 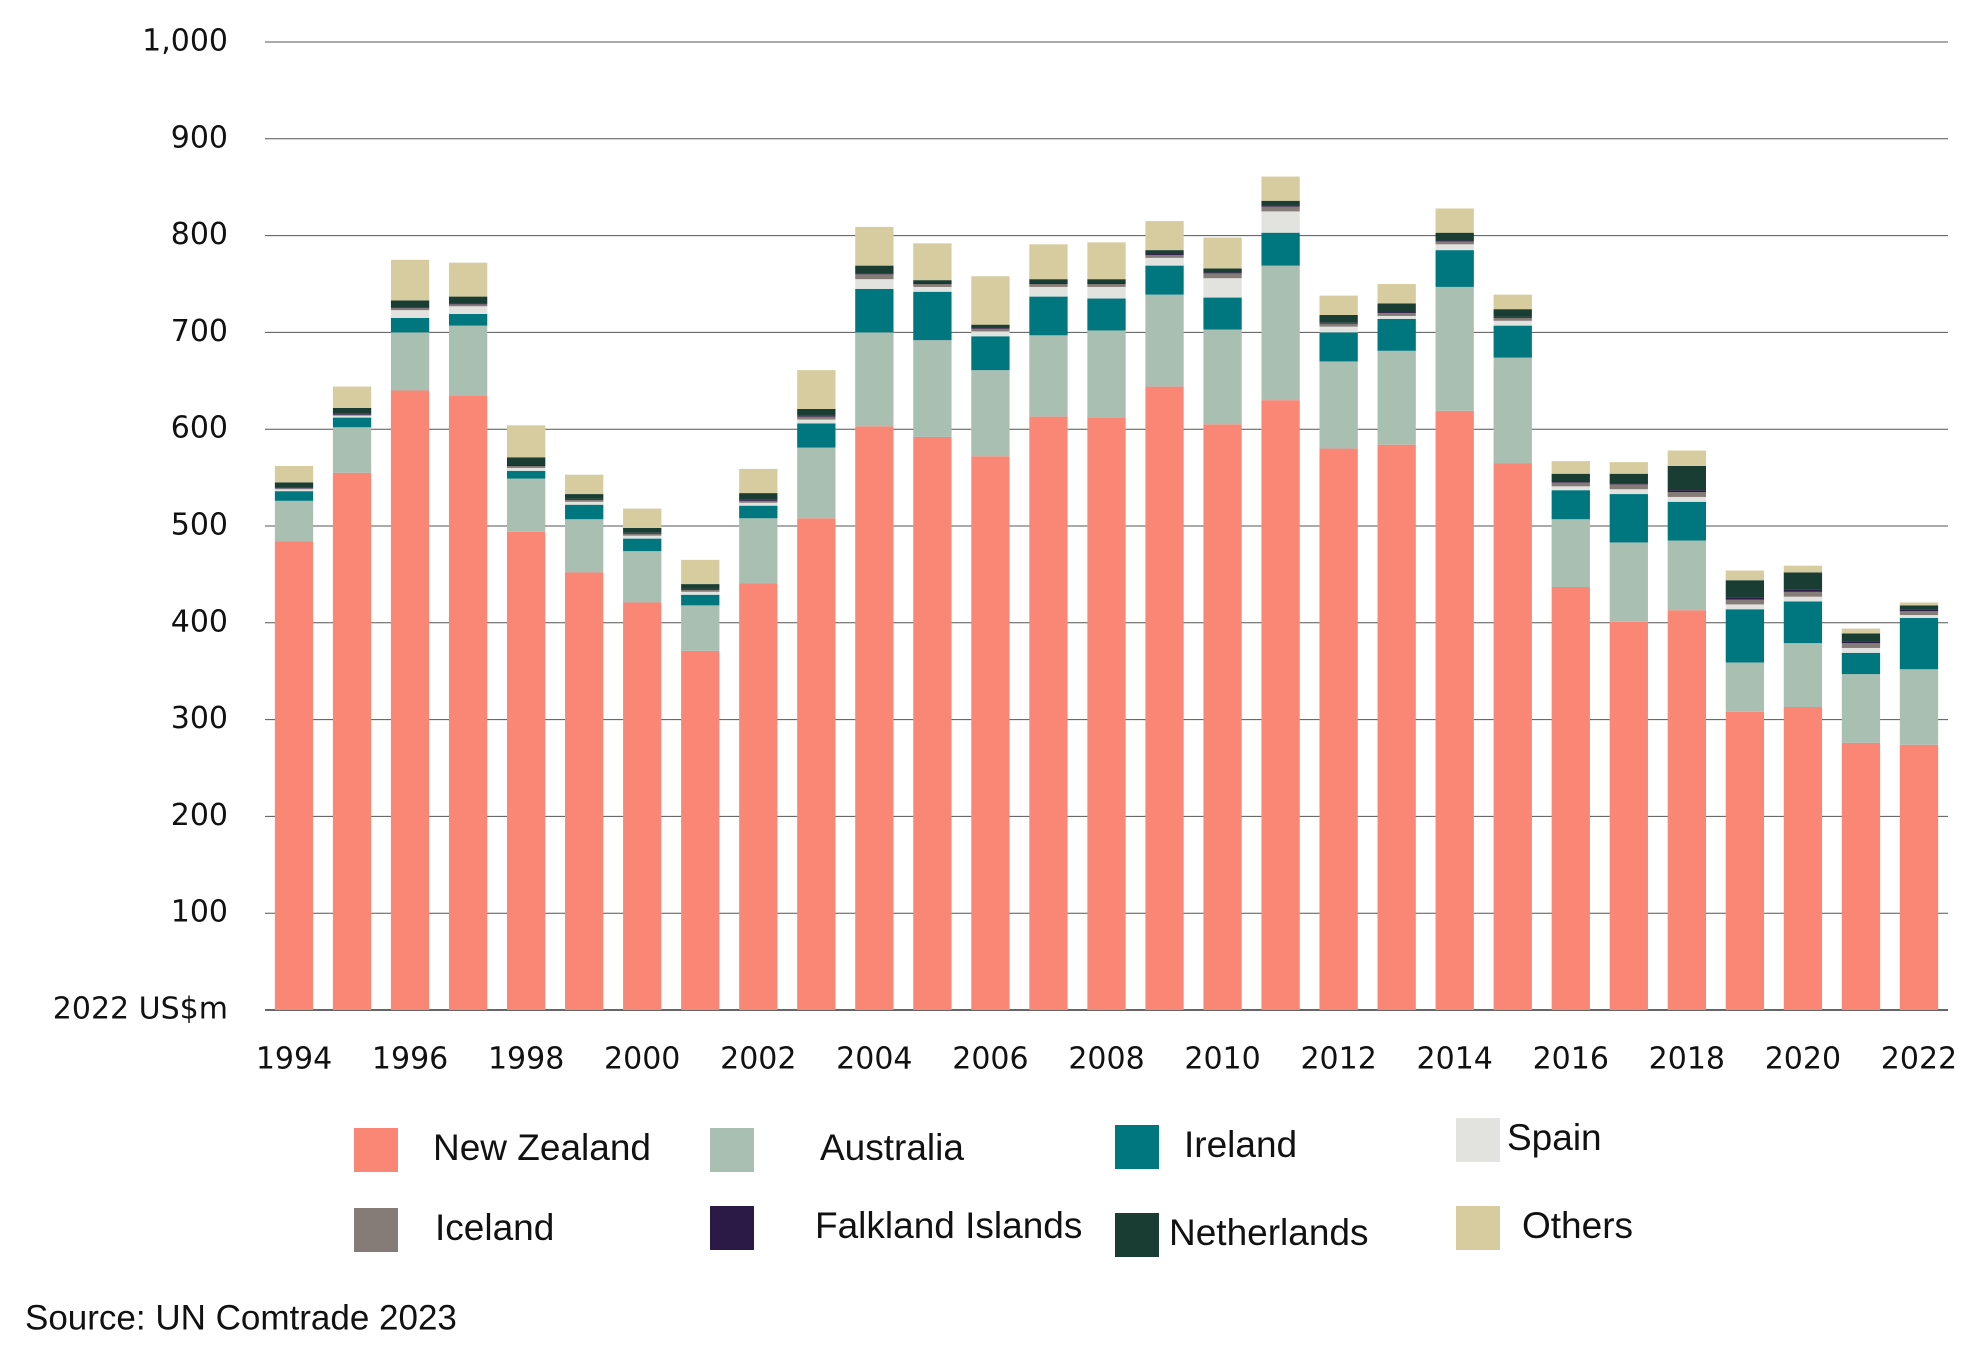 I want to click on x-tick-label: 2008, so click(x=1106, y=1059).